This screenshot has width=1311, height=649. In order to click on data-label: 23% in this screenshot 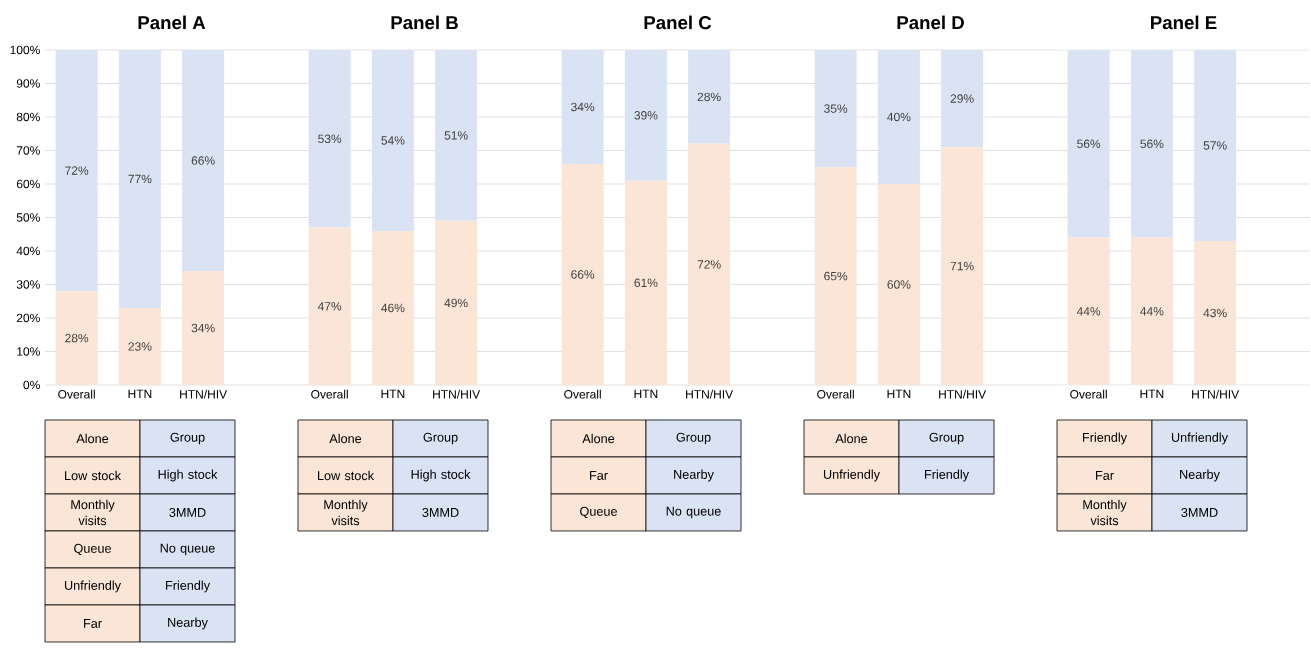, I will do `click(140, 346)`.